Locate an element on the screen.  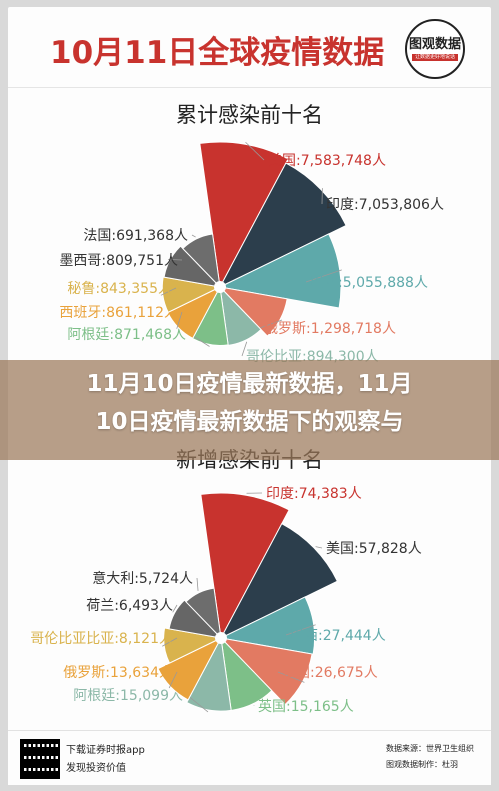
slice-label: 阿根廷:871,468人 is located at coordinates (126, 335).